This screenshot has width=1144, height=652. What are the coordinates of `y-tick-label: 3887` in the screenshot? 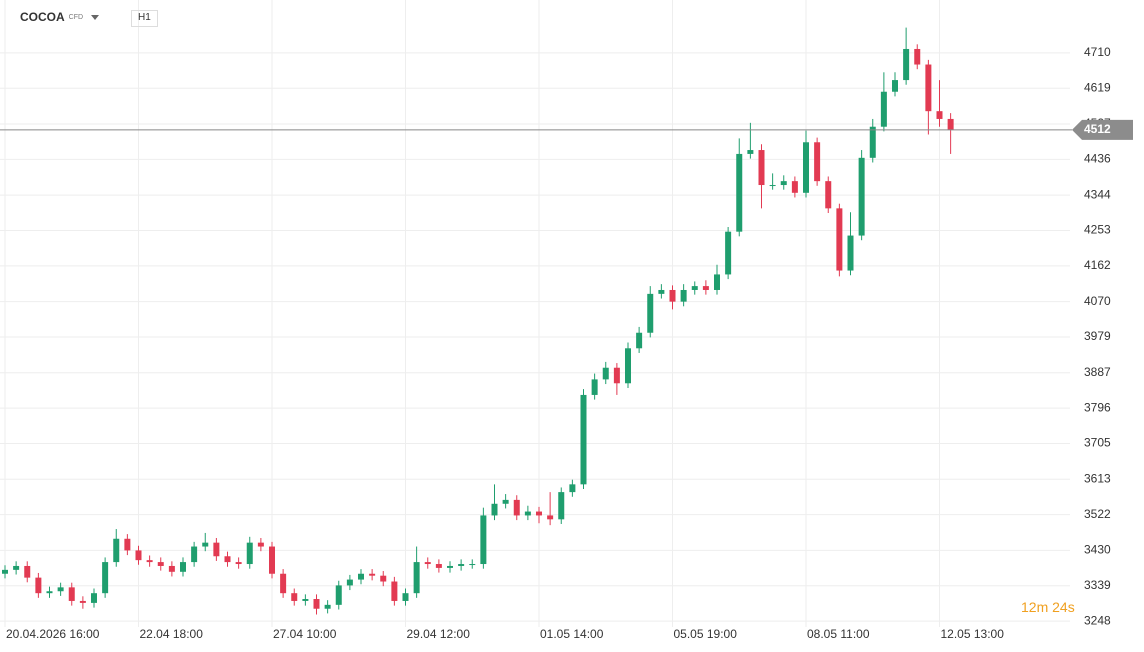 It's located at (1097, 372).